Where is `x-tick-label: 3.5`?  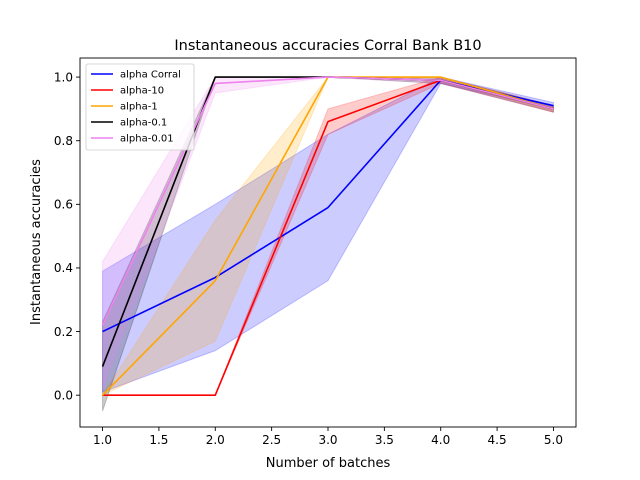 x-tick-label: 3.5 is located at coordinates (384, 440).